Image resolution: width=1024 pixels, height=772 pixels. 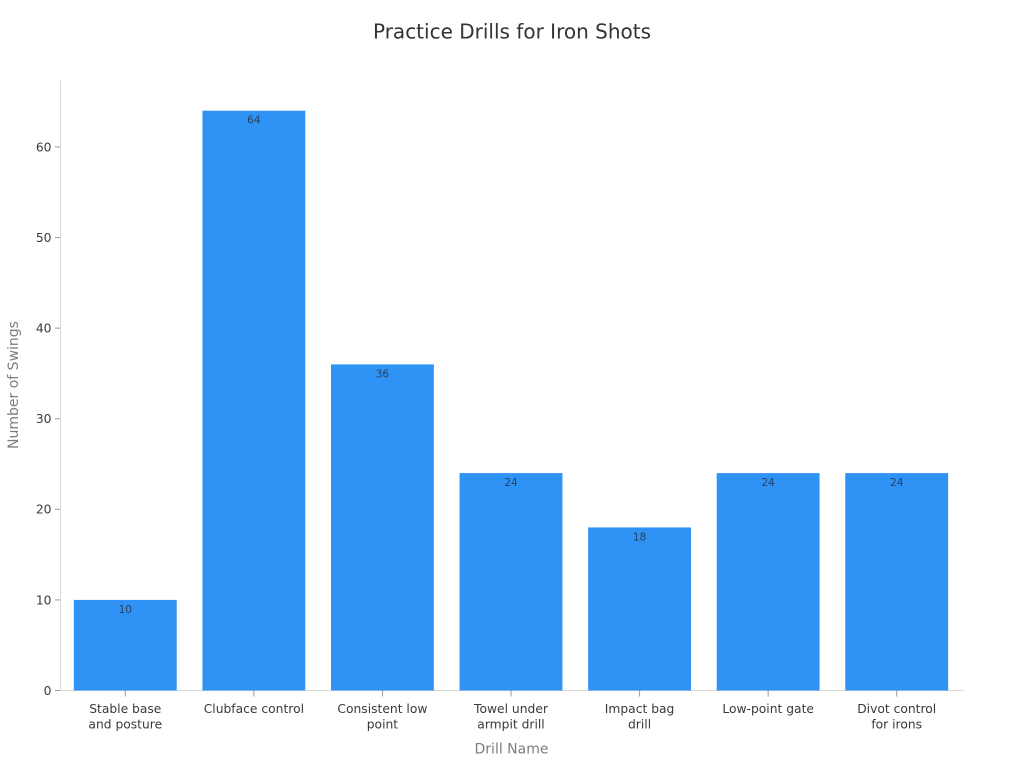 What do you see at coordinates (14, 385) in the screenshot?
I see `y-axis-title: Number of Swings` at bounding box center [14, 385].